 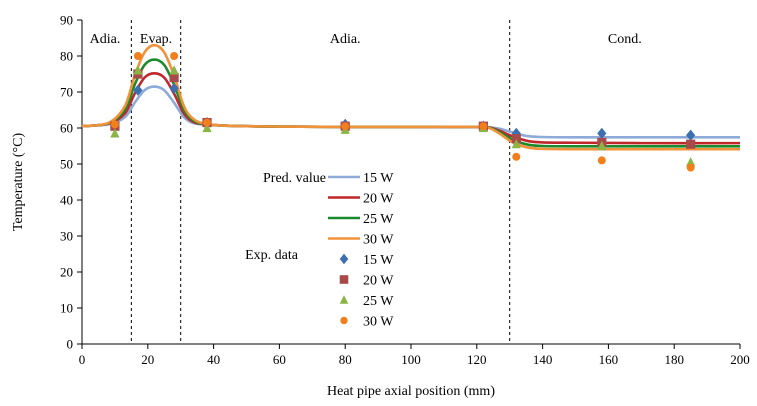 I want to click on y-tick-label: 0, so click(x=70, y=344).